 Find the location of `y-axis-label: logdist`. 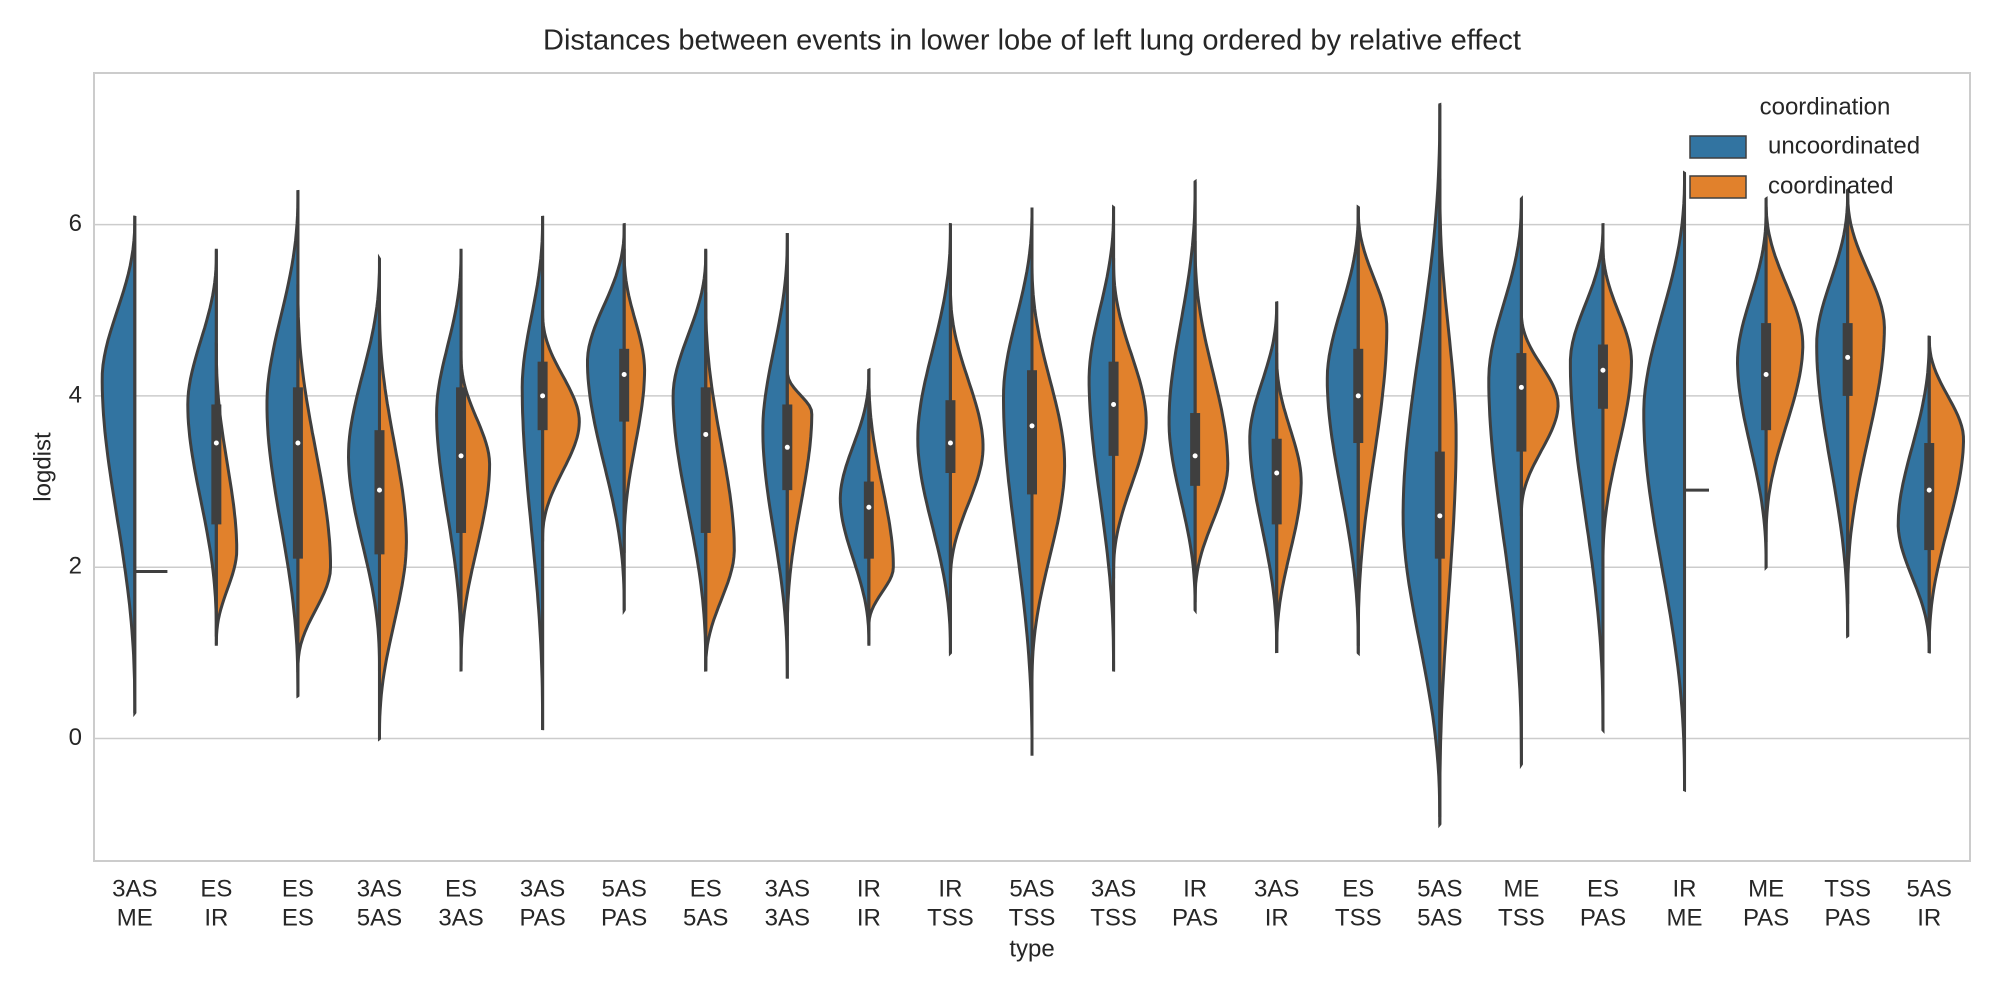

y-axis-label: logdist is located at coordinates (42, 467).